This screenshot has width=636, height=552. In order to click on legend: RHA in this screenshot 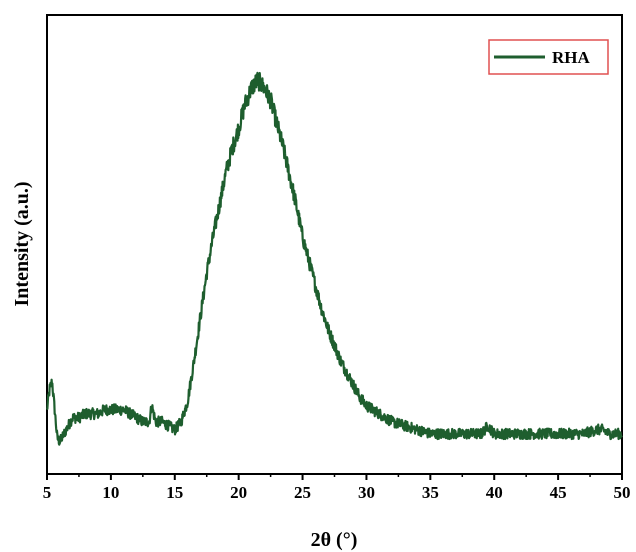, I will do `click(548, 57)`.